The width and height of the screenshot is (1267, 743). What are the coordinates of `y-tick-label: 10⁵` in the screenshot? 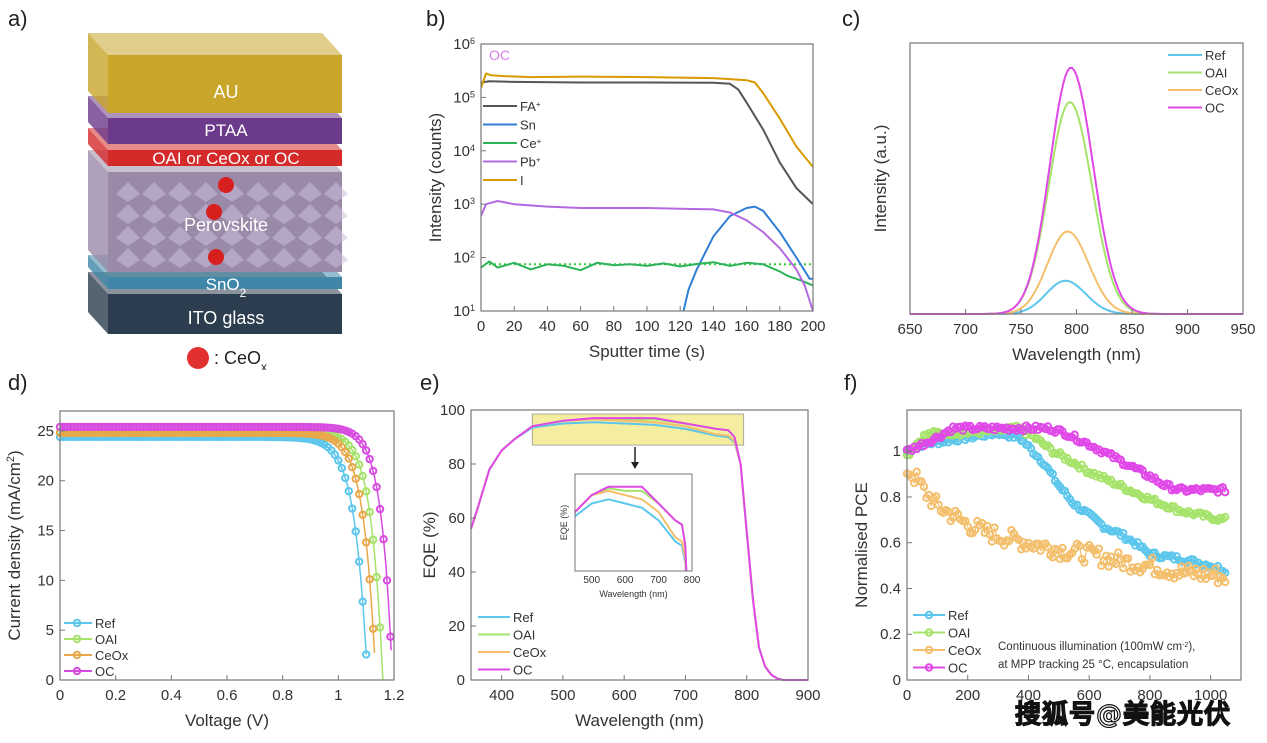 It's located at (464, 97).